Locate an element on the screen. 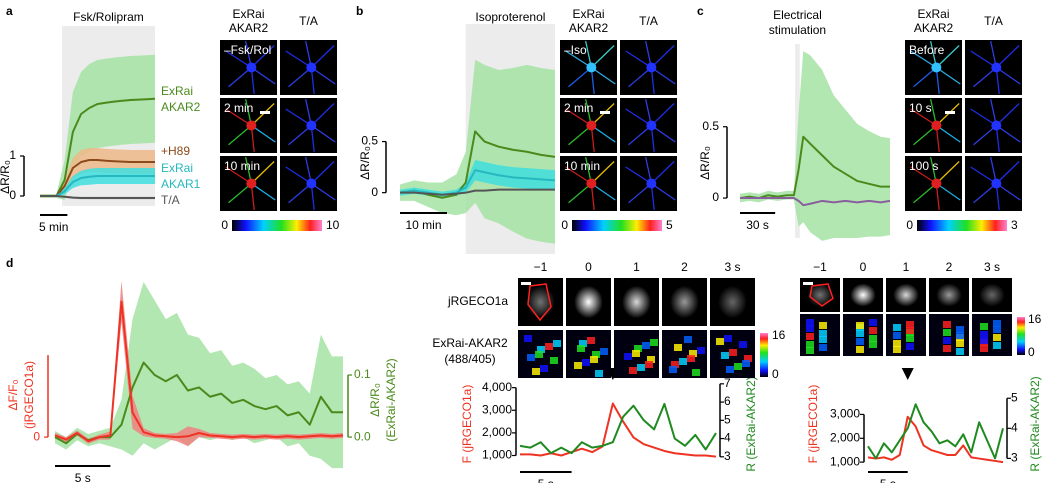 This screenshot has width=1050, height=483. scale-bar-label: 10 min is located at coordinates (423, 225).